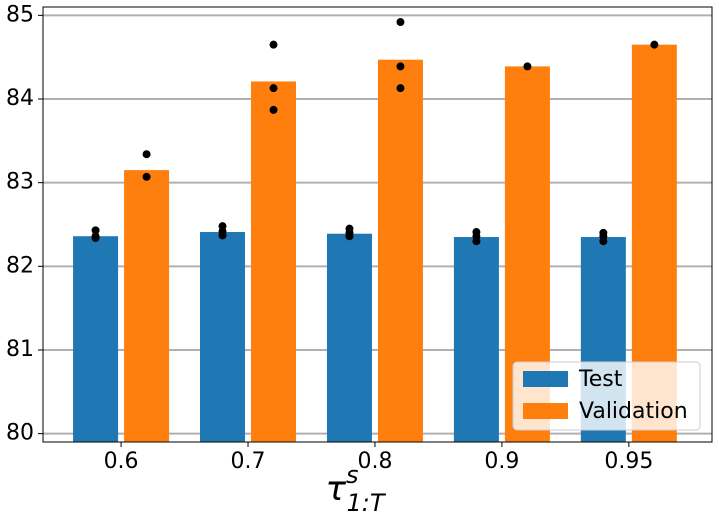  Describe the element at coordinates (20, 98) in the screenshot. I see `y-tick-label: 84` at that location.